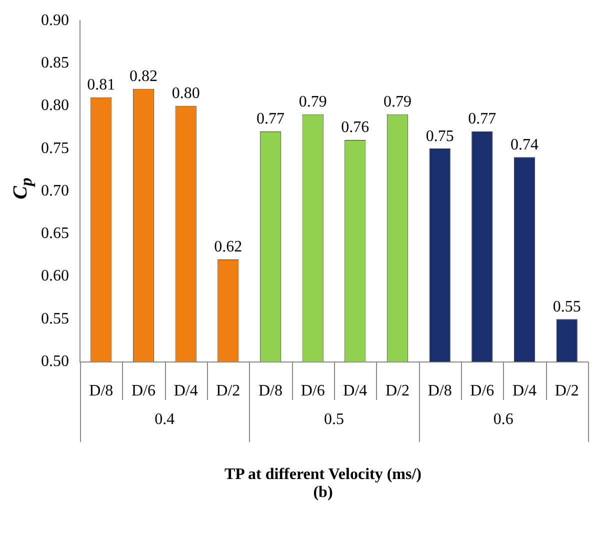 The image size is (606, 538). I want to click on data-label: 0.80, so click(186, 93).